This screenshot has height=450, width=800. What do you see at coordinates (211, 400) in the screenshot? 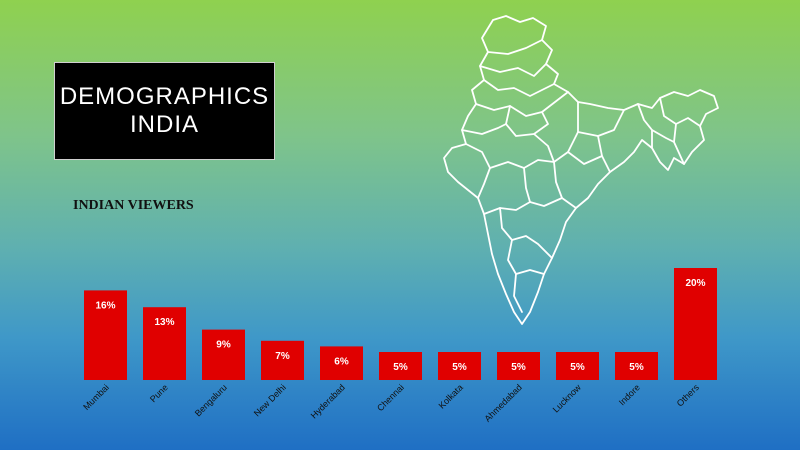
I see `category-label: Bengaluru` at bounding box center [211, 400].